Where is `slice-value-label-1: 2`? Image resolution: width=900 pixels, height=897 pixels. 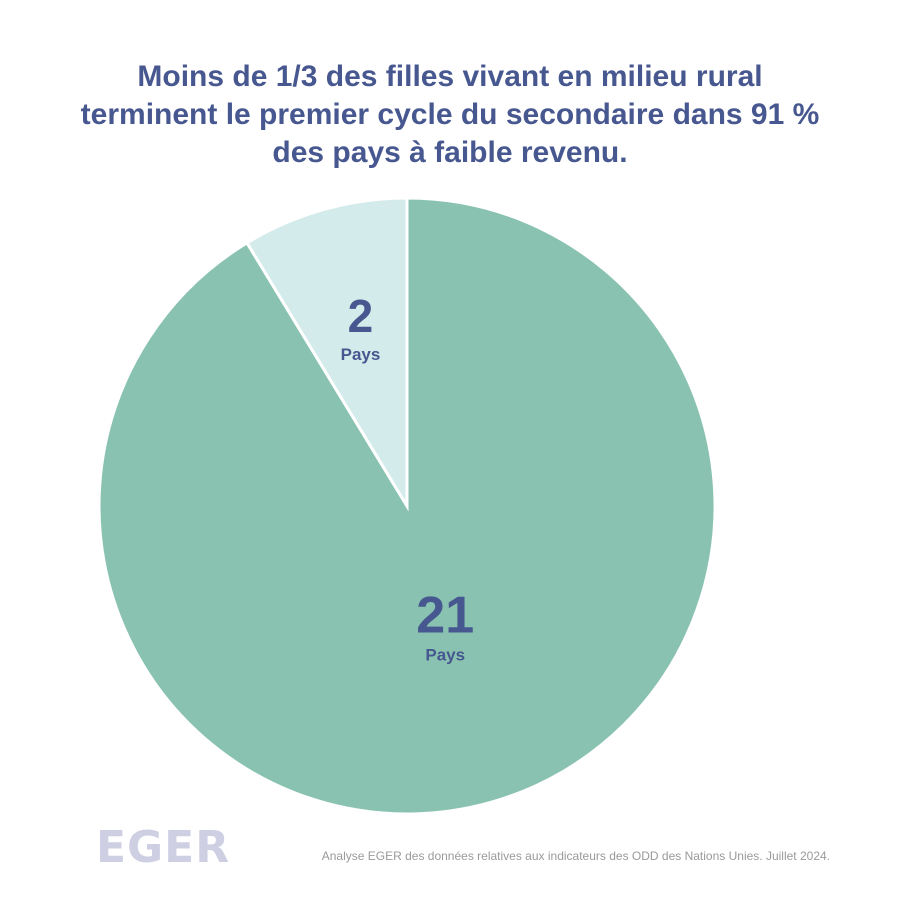
slice-value-label-1: 2 is located at coordinates (361, 316).